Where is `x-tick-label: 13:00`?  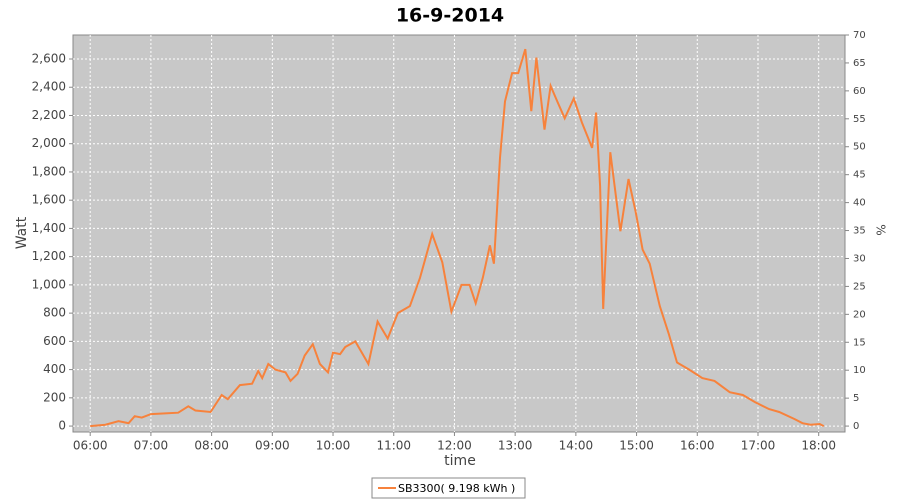 x-tick-label: 13:00 is located at coordinates (515, 446).